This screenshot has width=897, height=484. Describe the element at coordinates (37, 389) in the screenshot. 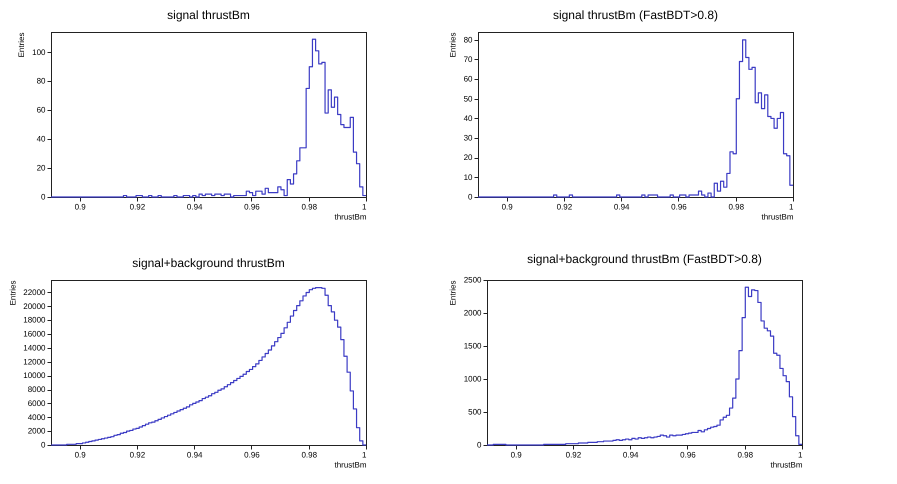

I see `y-tick-label: 8000` at that location.